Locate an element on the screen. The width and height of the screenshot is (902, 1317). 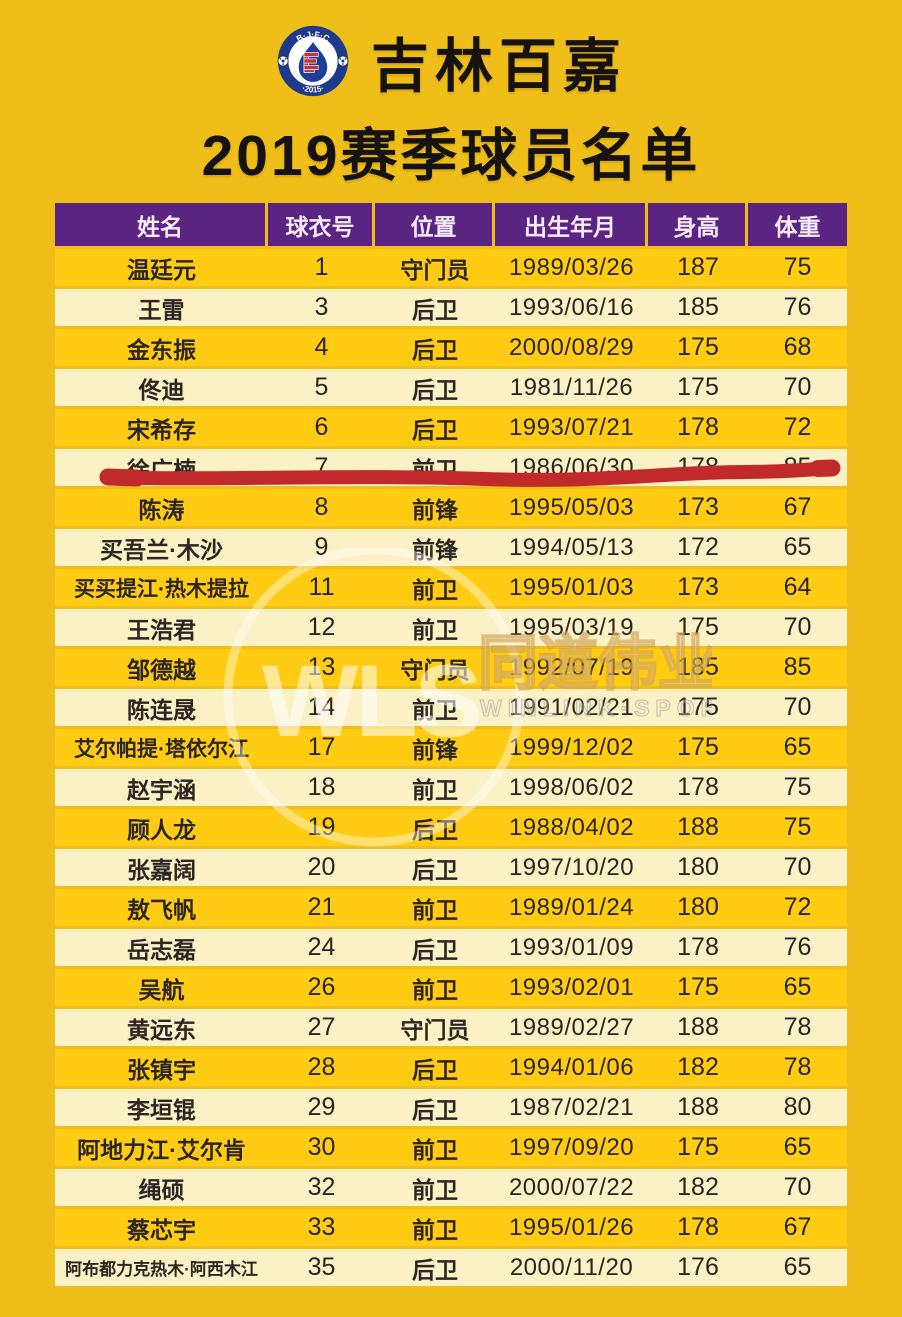
title-line: B·J·F·C ·2015· 吉林百嘉 is located at coordinates (451, 61).